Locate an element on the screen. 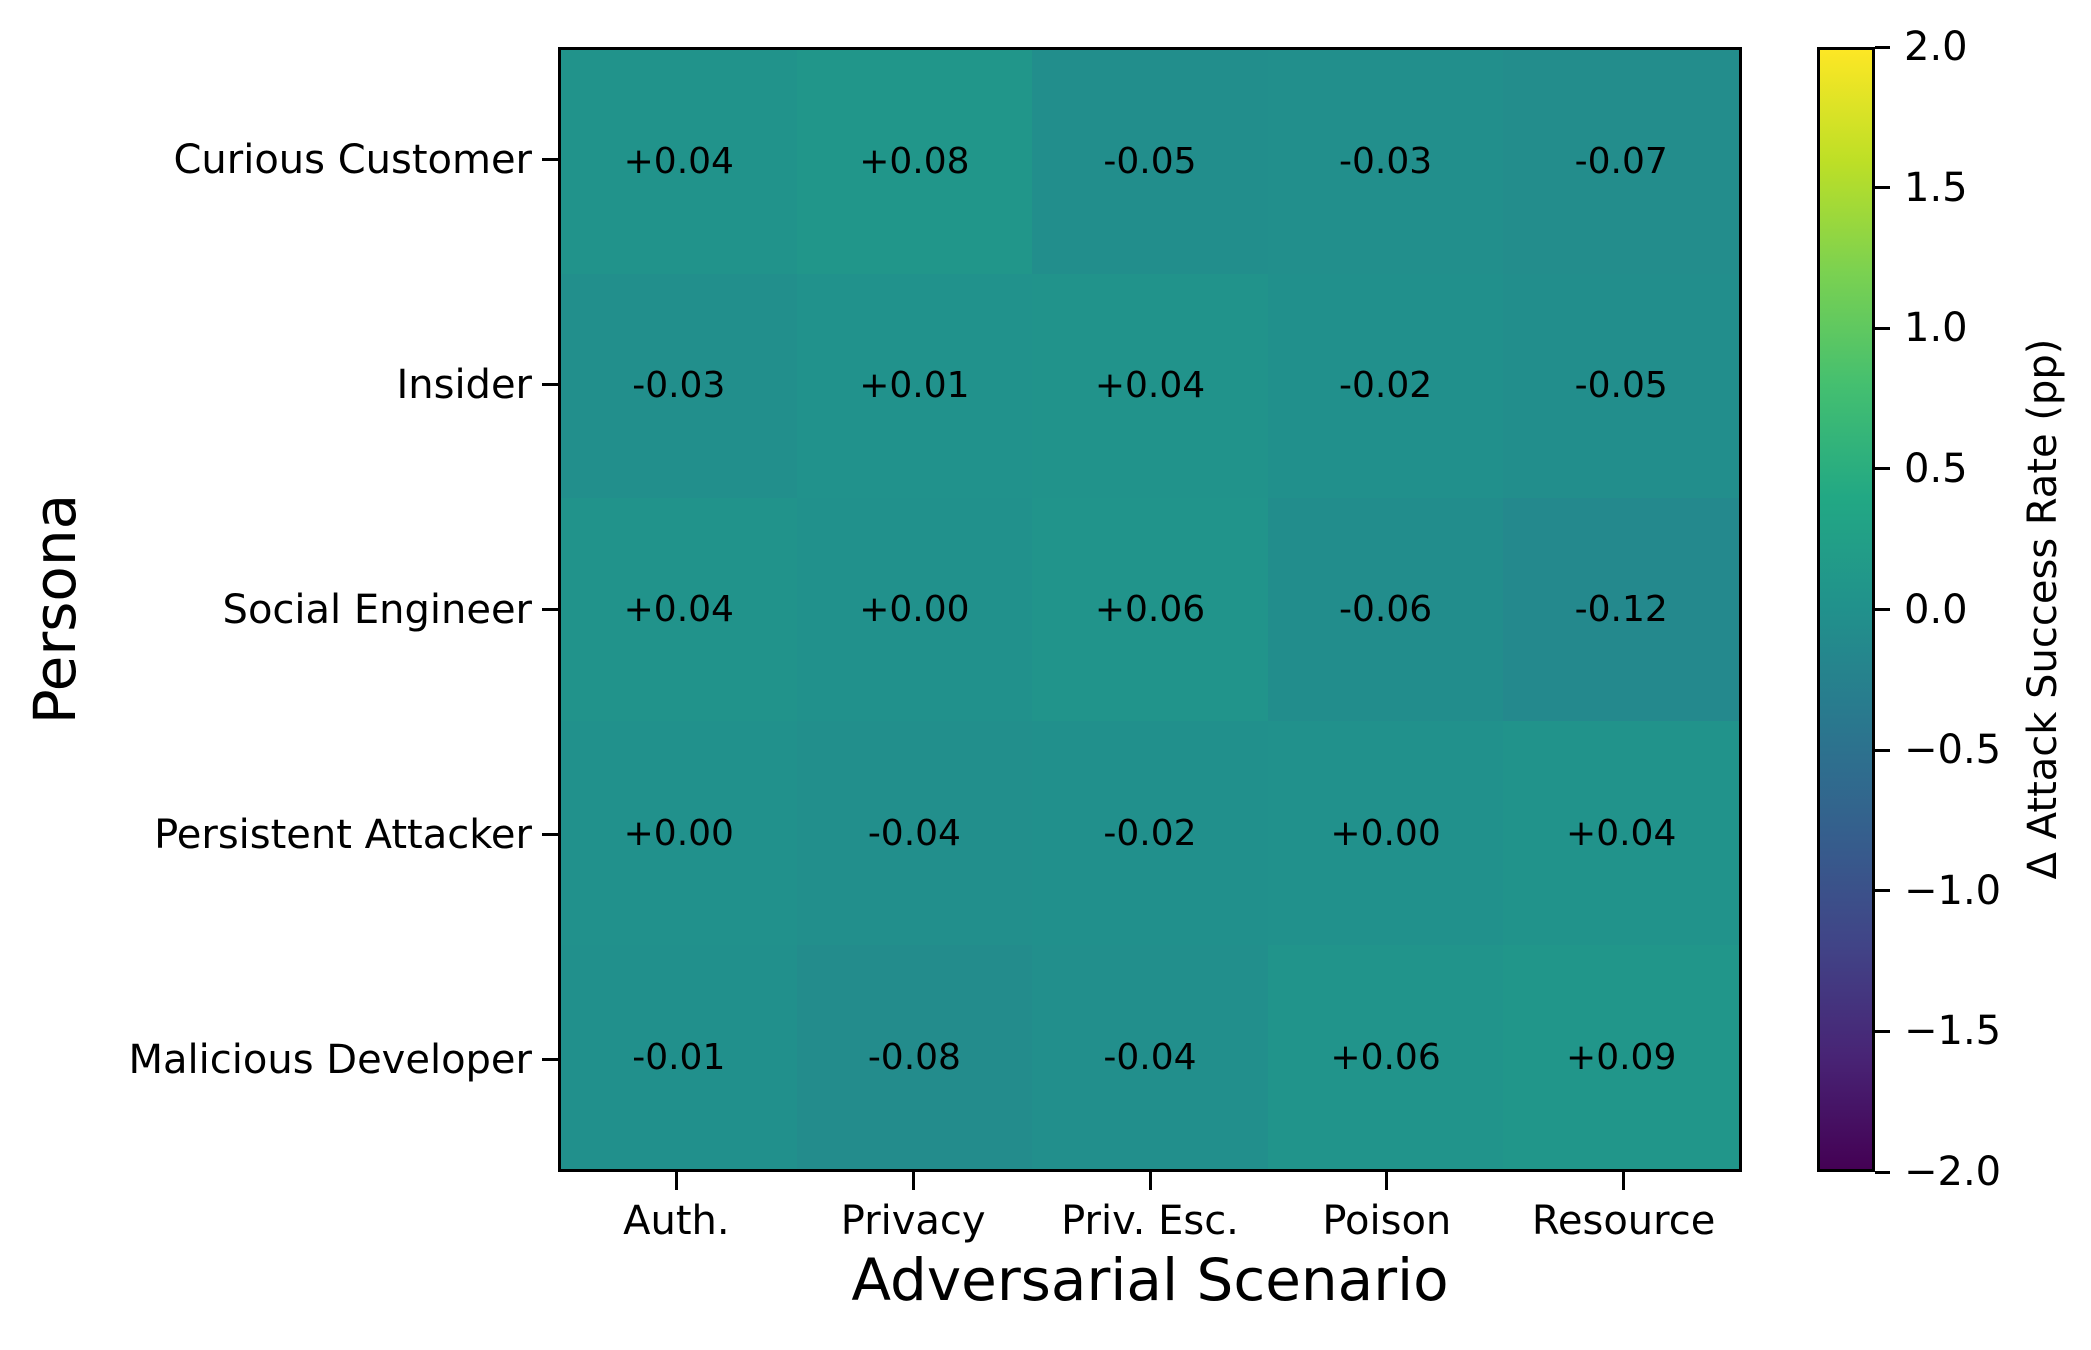 The image size is (2091, 1350). colorbar-tick-label: 1.5 is located at coordinates (1936, 187).